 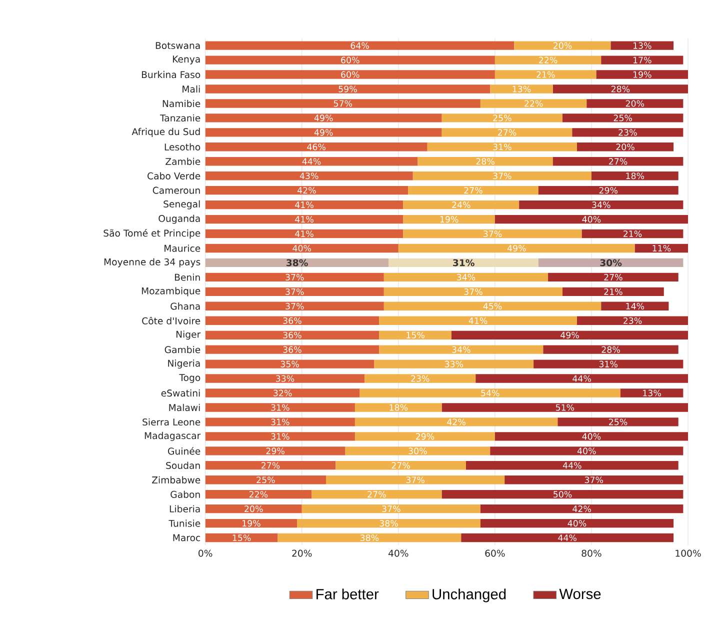 What do you see at coordinates (188, 335) in the screenshot?
I see `y-tick-label: Niger` at bounding box center [188, 335].